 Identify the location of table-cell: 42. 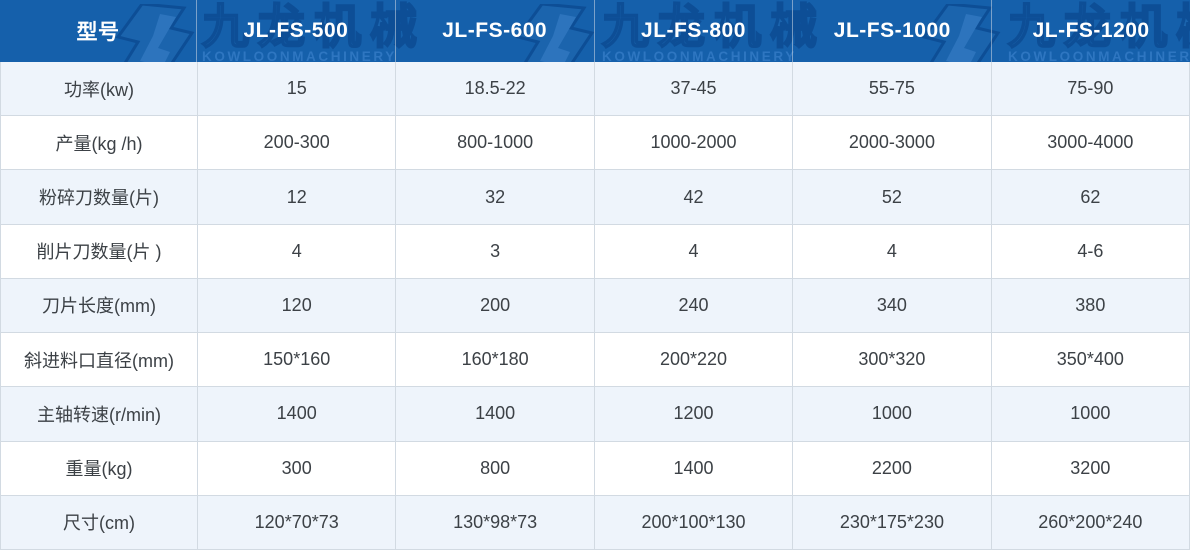
(694, 197).